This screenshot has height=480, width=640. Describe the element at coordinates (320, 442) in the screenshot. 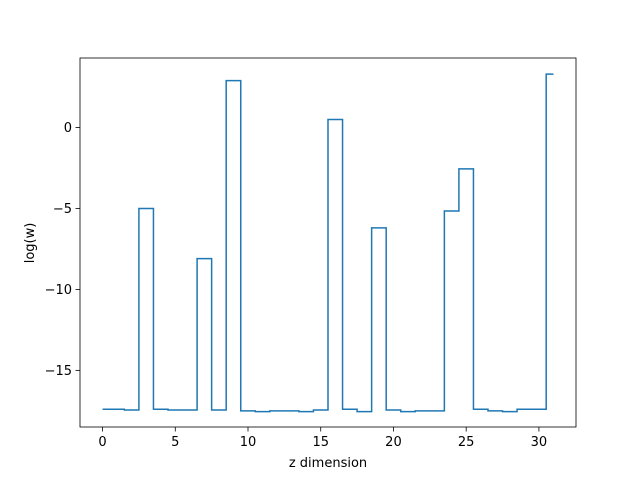

I see `x-tick-label: 15` at that location.